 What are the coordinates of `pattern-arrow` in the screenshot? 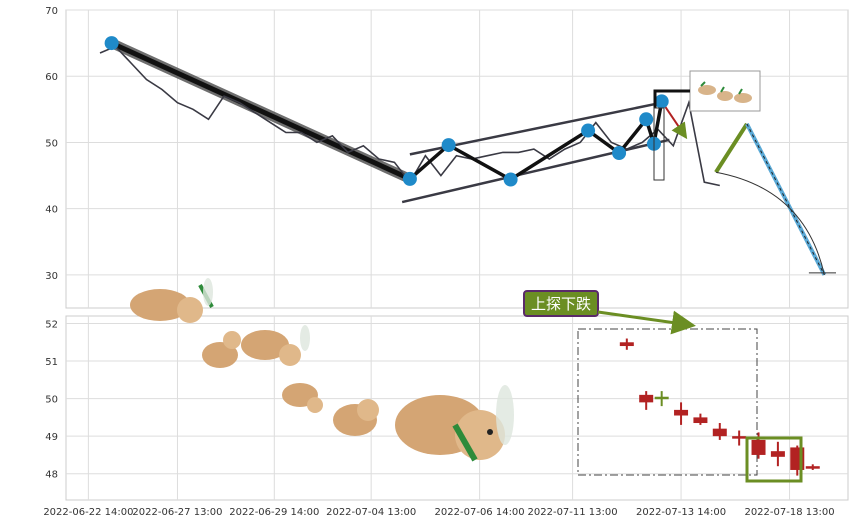 It's located at (646, 322).